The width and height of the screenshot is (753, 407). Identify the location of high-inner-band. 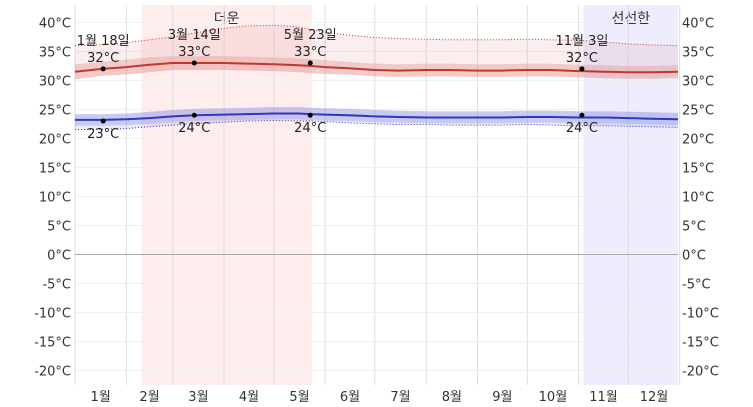
(376, 68).